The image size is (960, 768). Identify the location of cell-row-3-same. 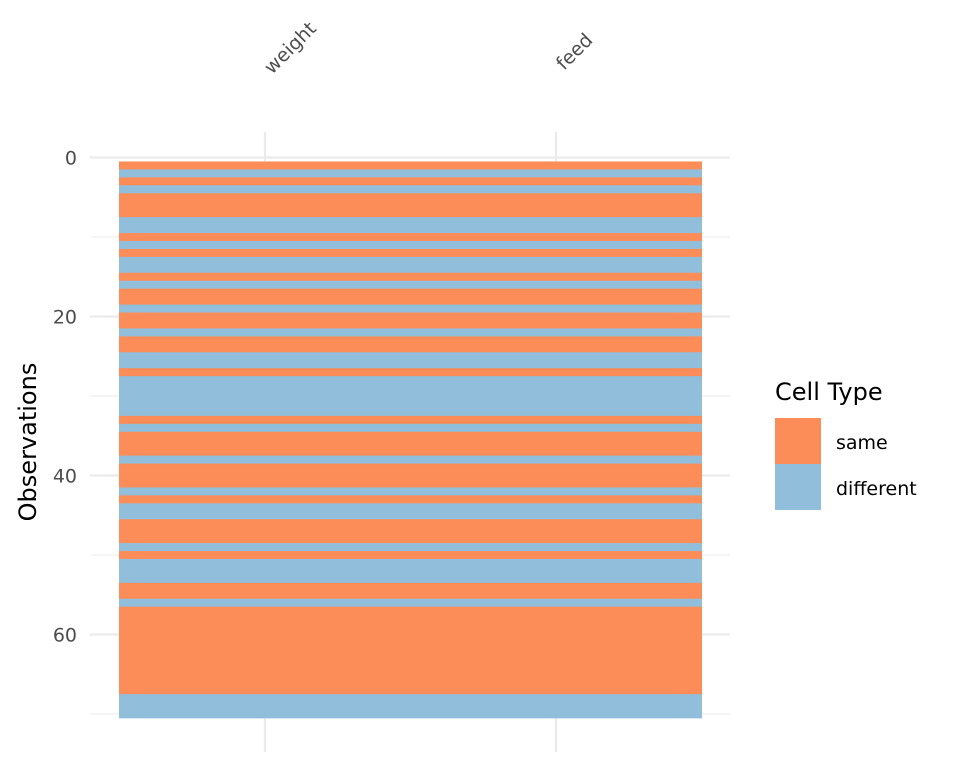
(410, 181).